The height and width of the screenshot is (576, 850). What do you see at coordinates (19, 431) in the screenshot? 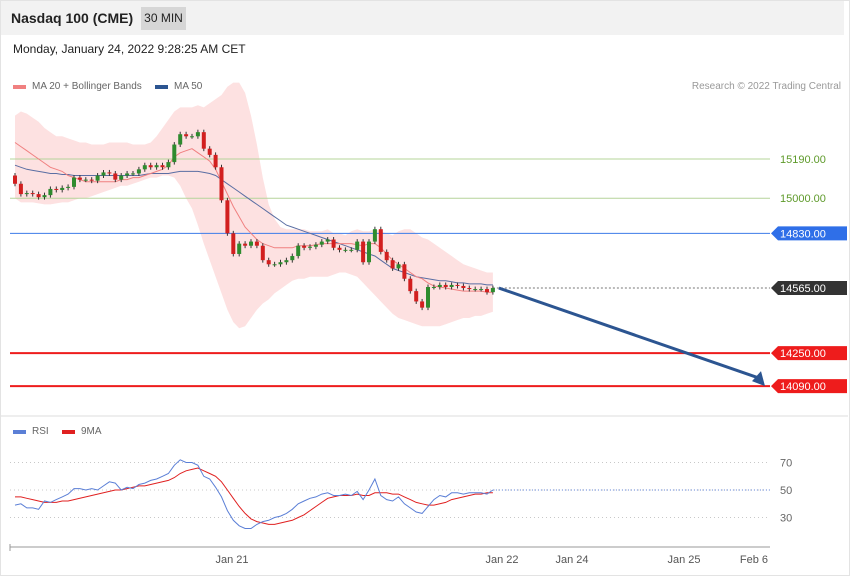
I see `legend-rsi-swatch` at bounding box center [19, 431].